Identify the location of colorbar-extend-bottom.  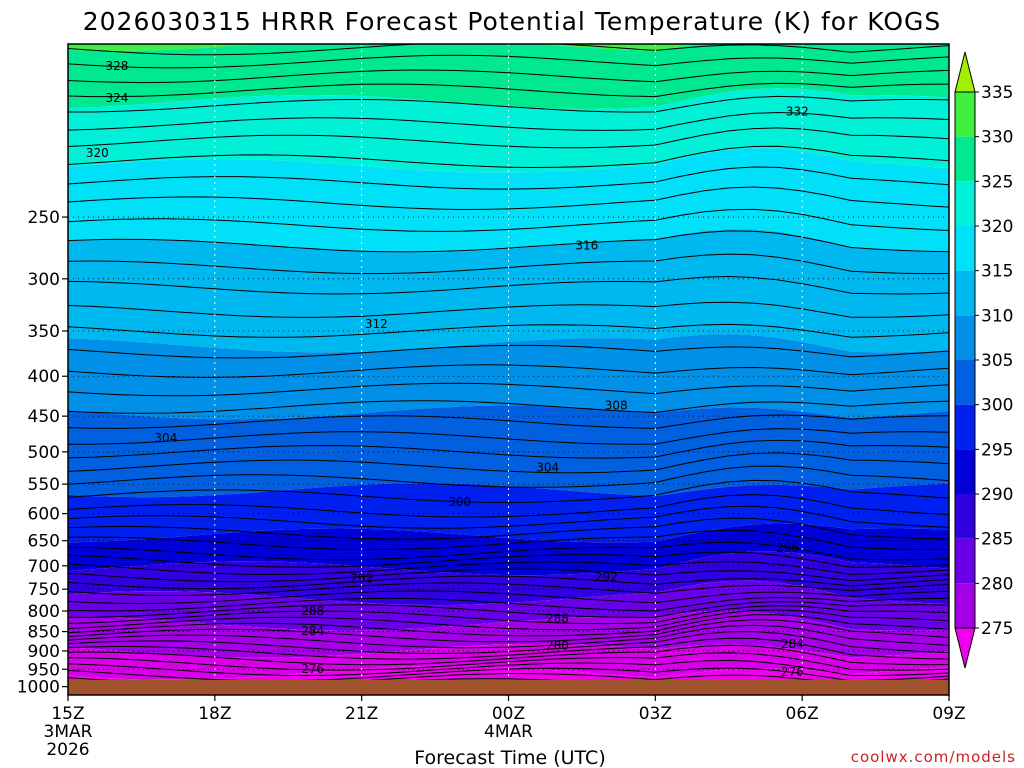
(965, 648).